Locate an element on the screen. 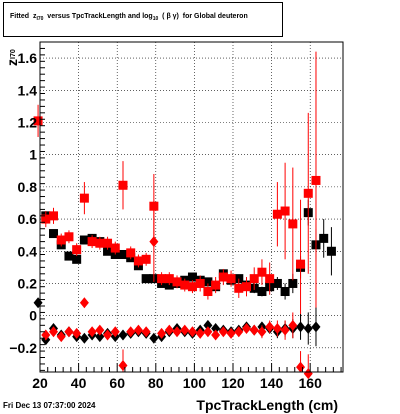 This screenshot has width=400, height=414. y-tick-label: 1.6 is located at coordinates (28, 58).